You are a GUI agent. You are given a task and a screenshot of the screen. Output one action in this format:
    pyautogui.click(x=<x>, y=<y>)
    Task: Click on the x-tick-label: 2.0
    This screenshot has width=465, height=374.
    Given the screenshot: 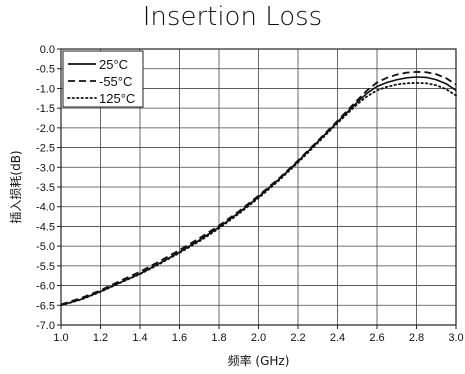 What is the action you would take?
    pyautogui.click(x=258, y=338)
    